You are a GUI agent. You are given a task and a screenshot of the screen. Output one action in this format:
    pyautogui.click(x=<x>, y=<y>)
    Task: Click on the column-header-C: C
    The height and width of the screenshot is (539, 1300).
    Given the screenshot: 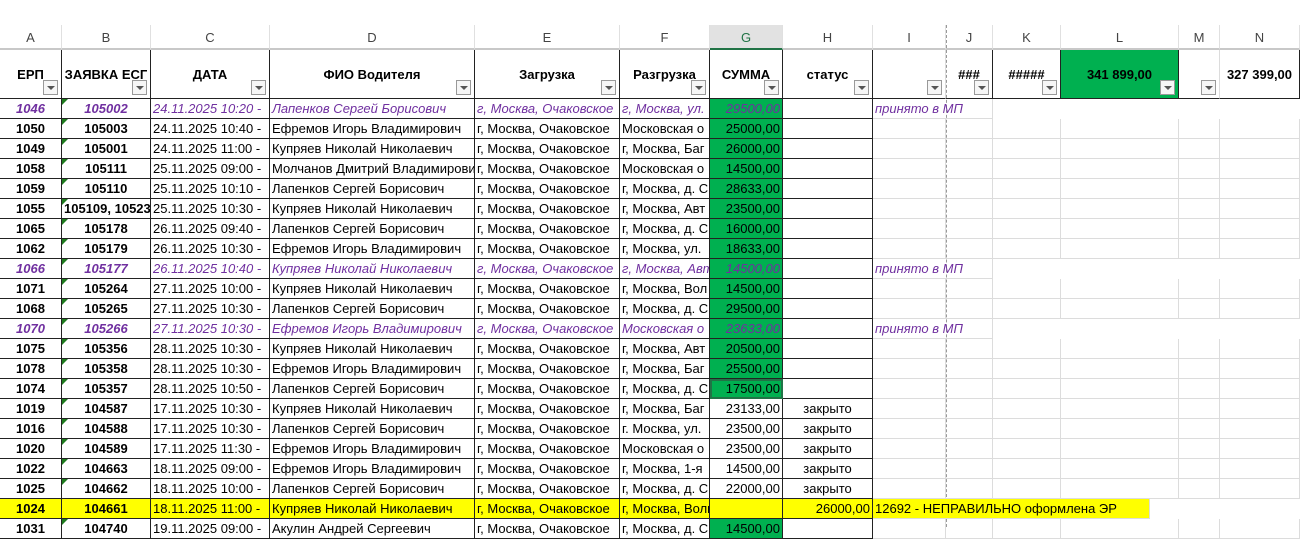 What is the action you would take?
    pyautogui.click(x=210, y=37)
    